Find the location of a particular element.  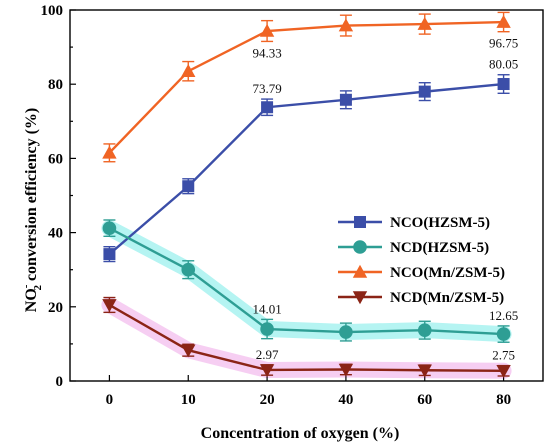

y-axis-title: NO-2 conversion efficiency (%) is located at coordinates (32, 210).